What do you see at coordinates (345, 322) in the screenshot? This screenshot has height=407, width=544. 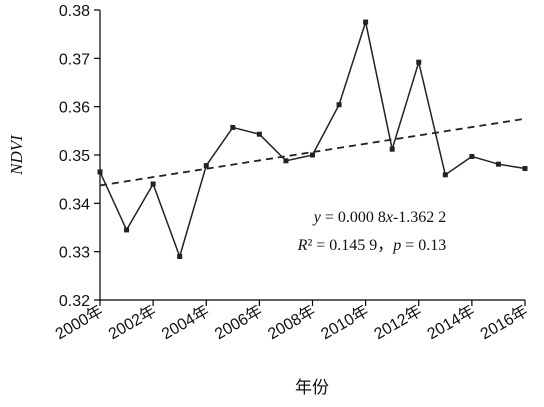 I see `x-tick-label: 2010年` at bounding box center [345, 322].